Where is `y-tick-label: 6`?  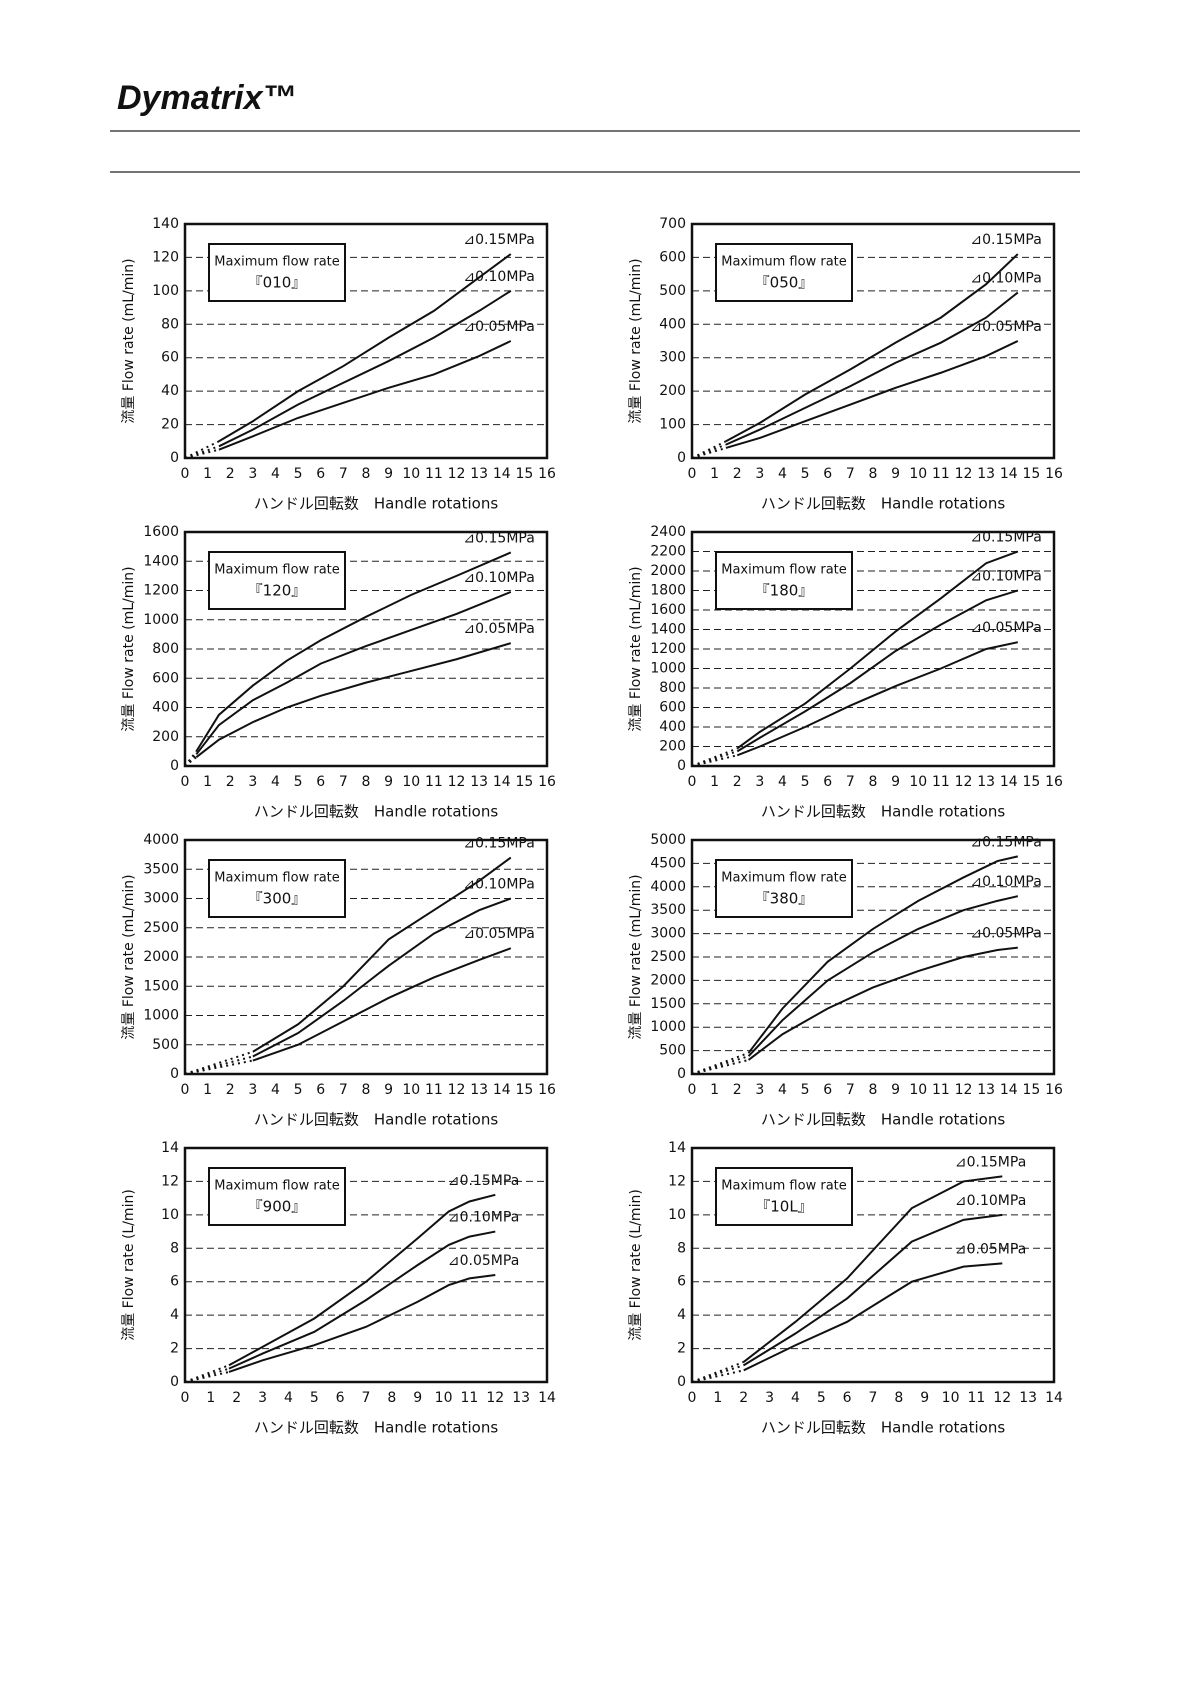
y-tick-label: 6 is located at coordinates (681, 1282).